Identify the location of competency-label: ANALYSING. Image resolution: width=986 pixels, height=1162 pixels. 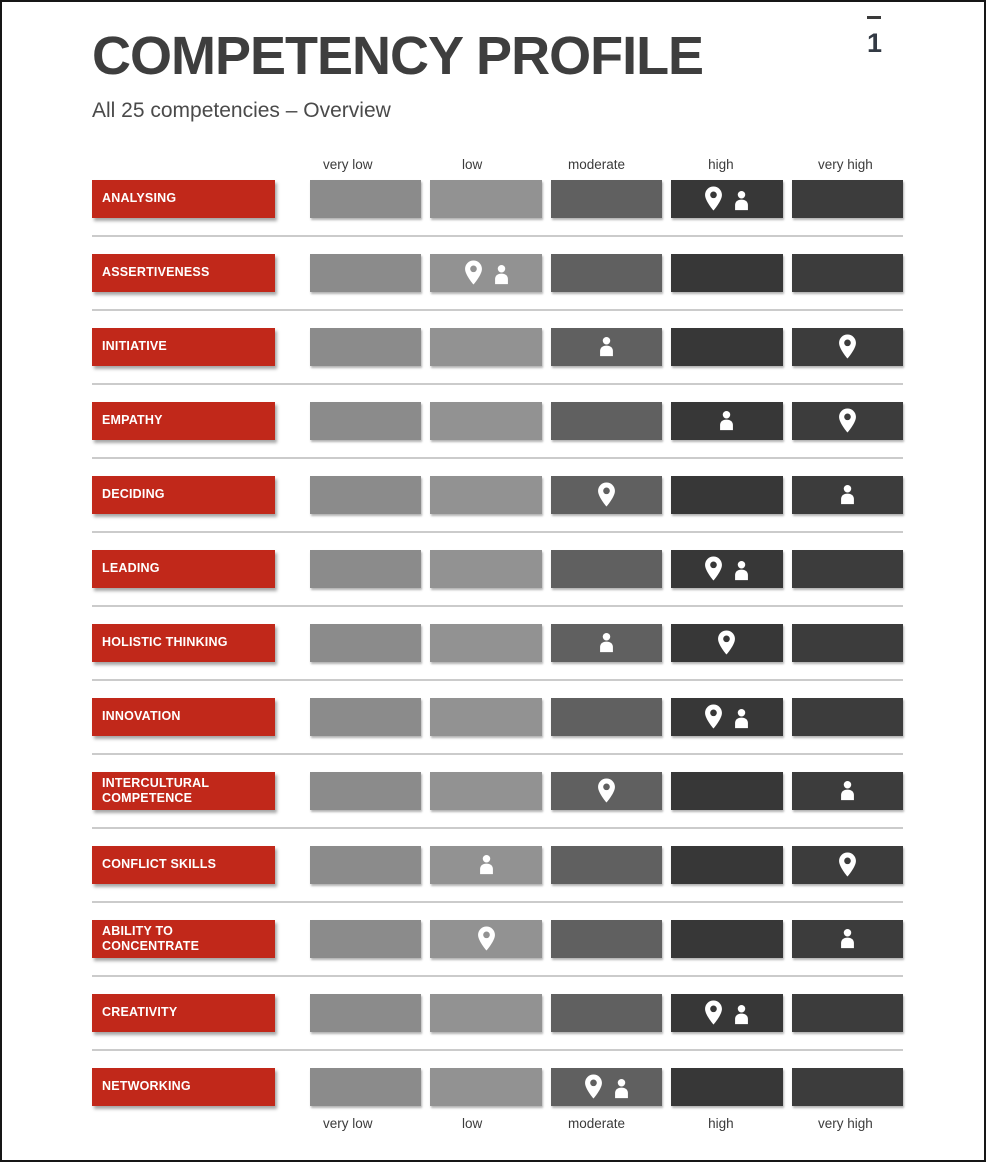
(183, 198).